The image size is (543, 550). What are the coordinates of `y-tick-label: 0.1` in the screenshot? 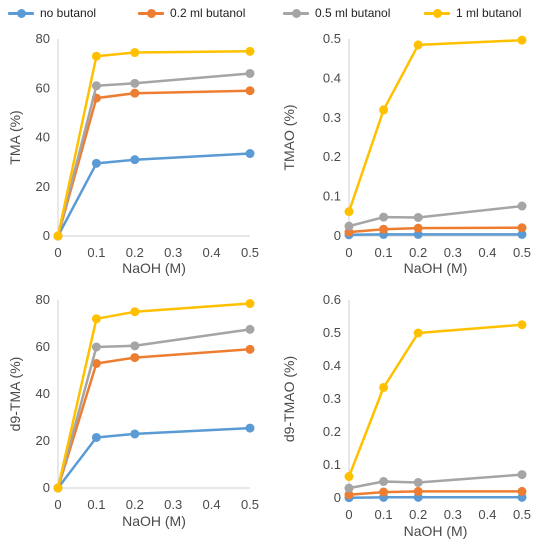 It's located at (332, 196).